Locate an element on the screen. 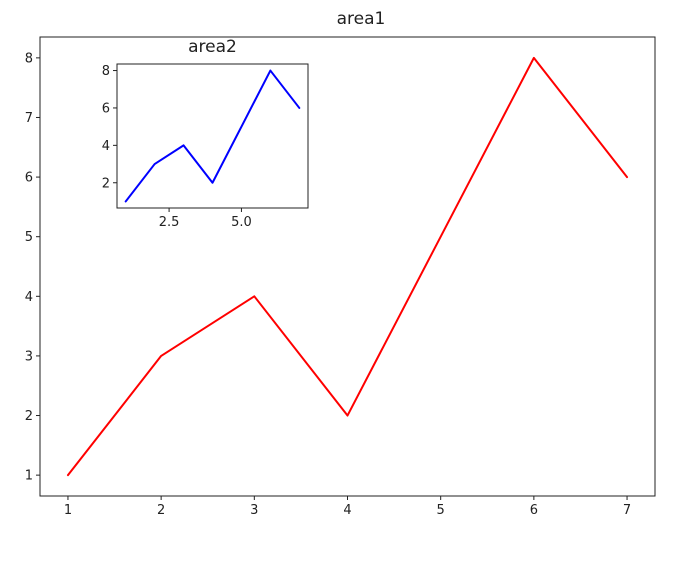  main-y-tick-label: 1 is located at coordinates (29, 476).